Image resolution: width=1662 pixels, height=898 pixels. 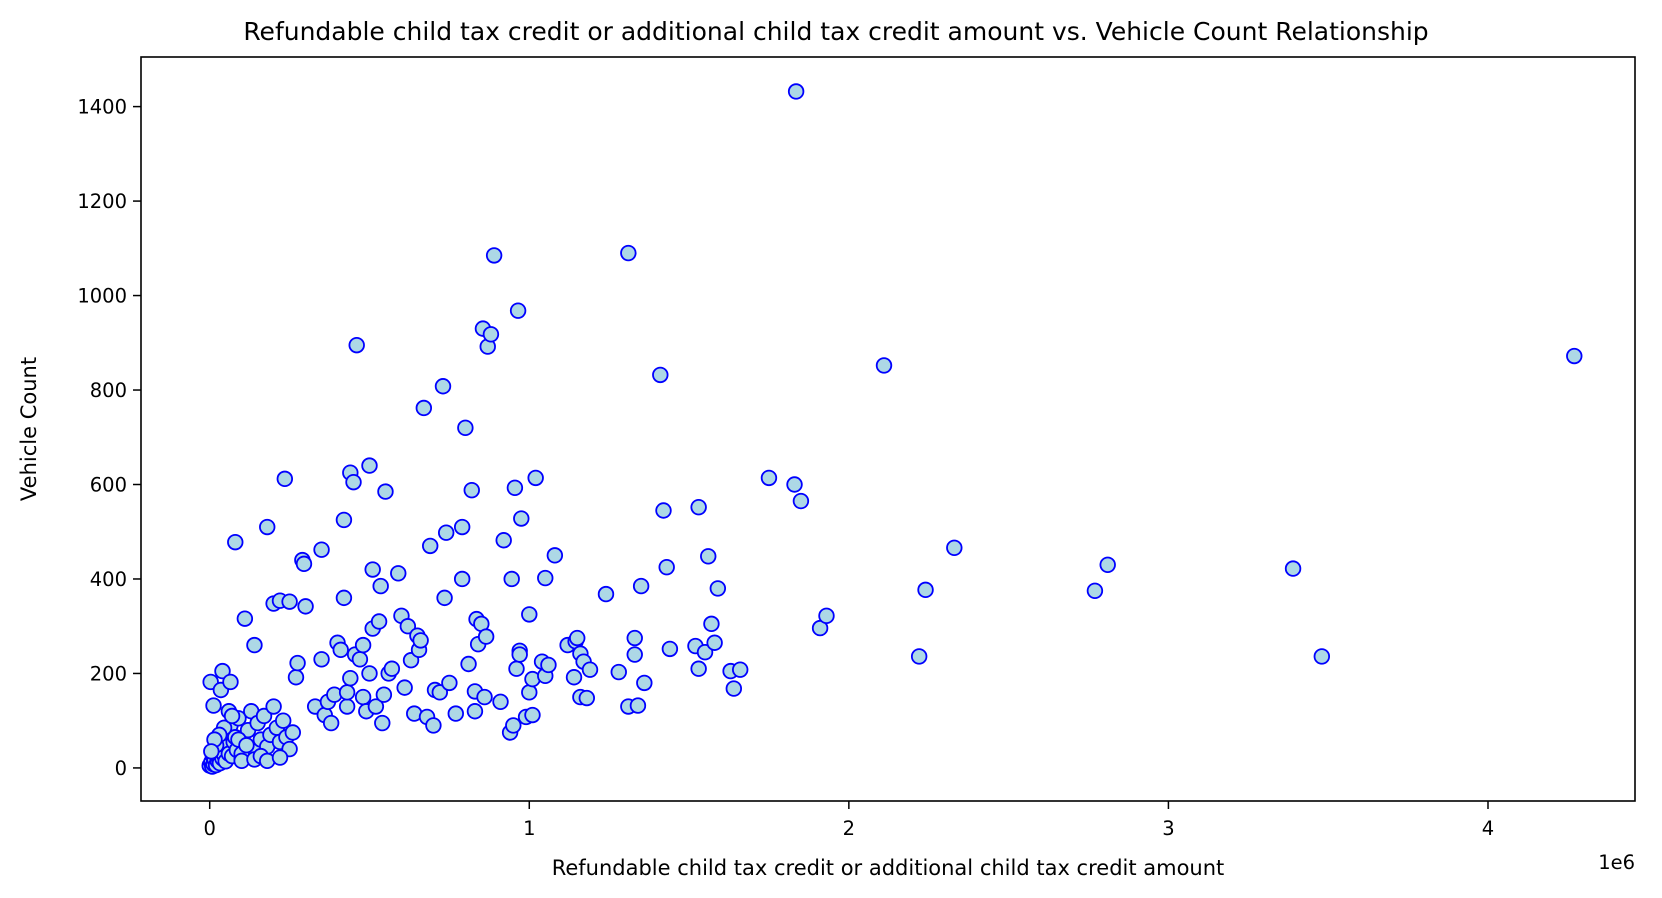 What do you see at coordinates (108, 390) in the screenshot?
I see `y-tick-label: 800` at bounding box center [108, 390].